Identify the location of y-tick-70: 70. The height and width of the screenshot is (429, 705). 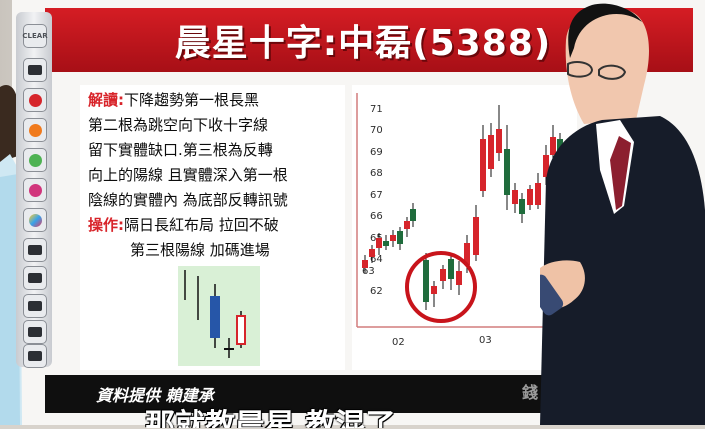
(376, 130).